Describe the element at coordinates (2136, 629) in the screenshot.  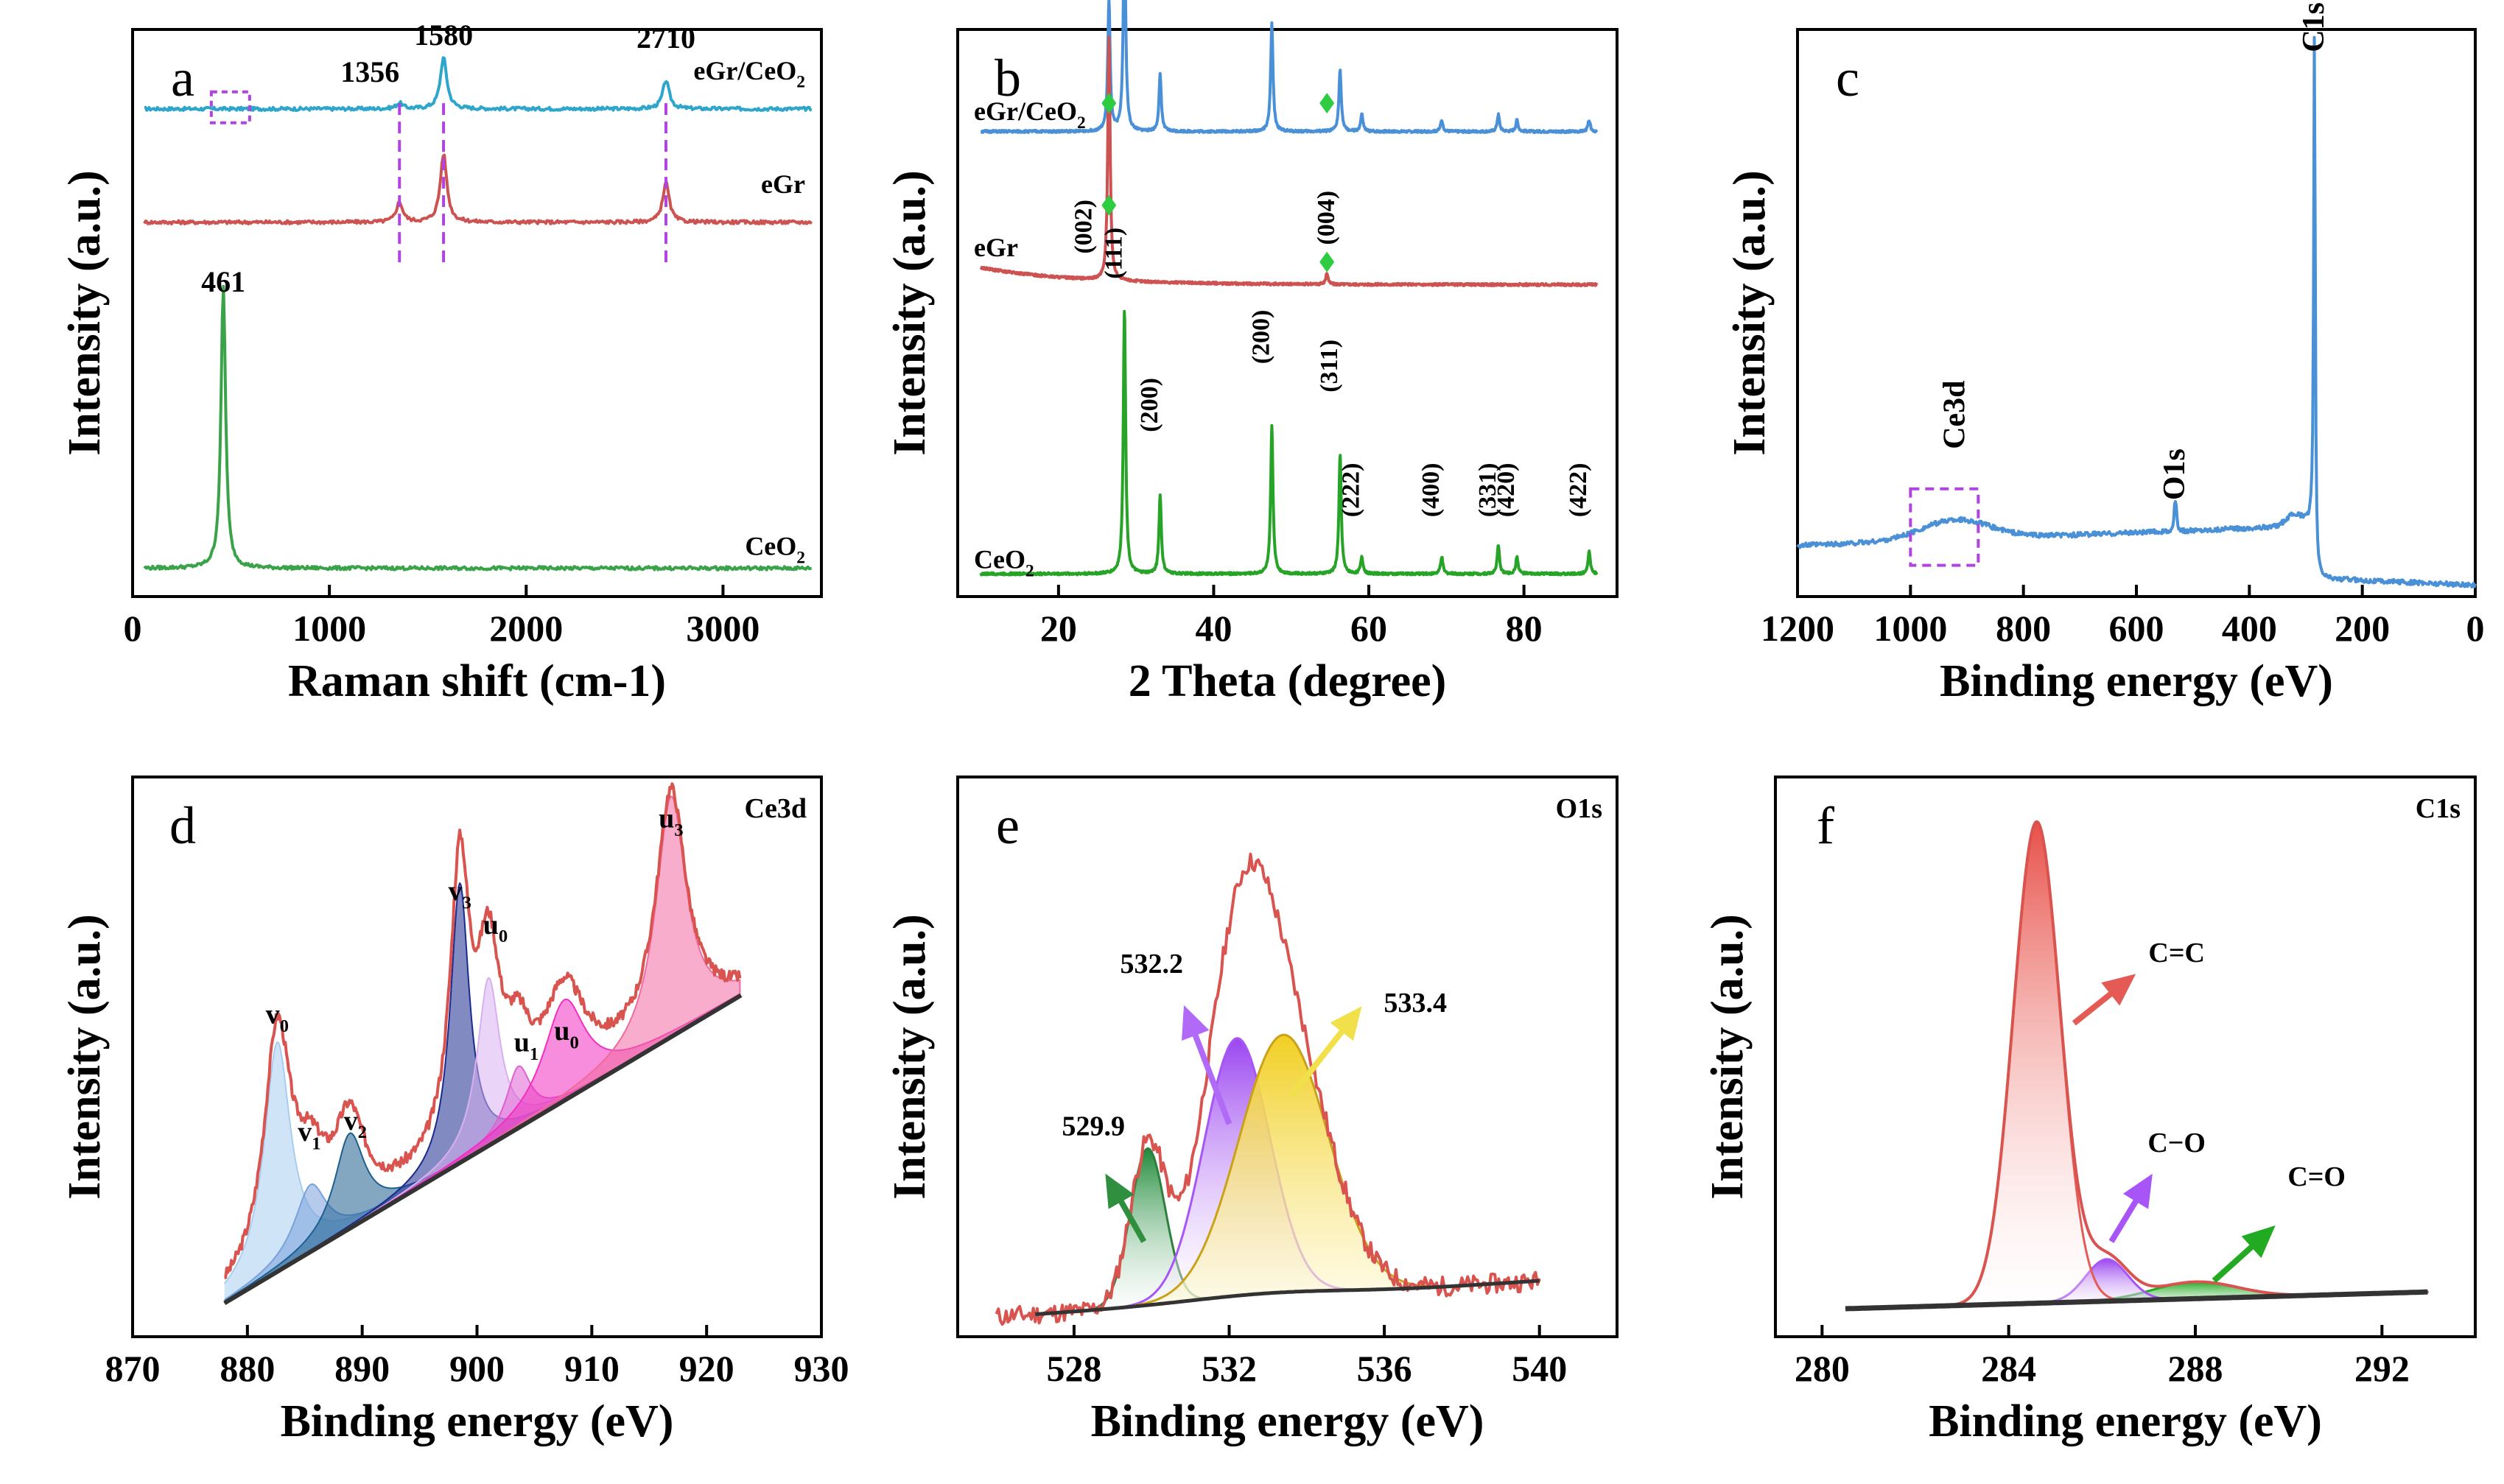
I see `x-tick-label: 600` at that location.